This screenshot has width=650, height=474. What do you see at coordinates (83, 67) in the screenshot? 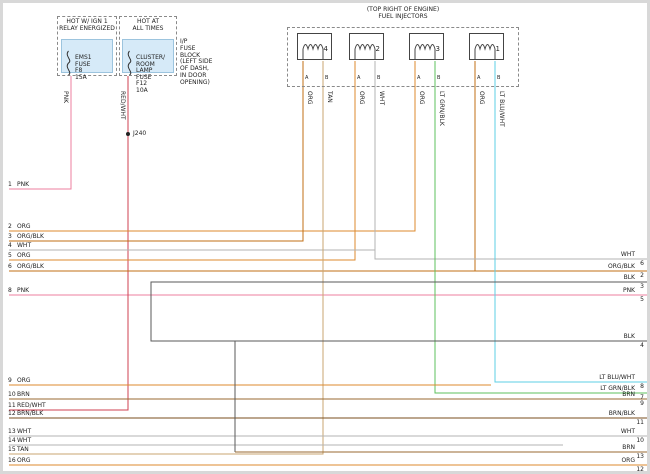
I see `ems1-fuse-text: EMS1 FUSE F8 15A` at bounding box center [83, 67].